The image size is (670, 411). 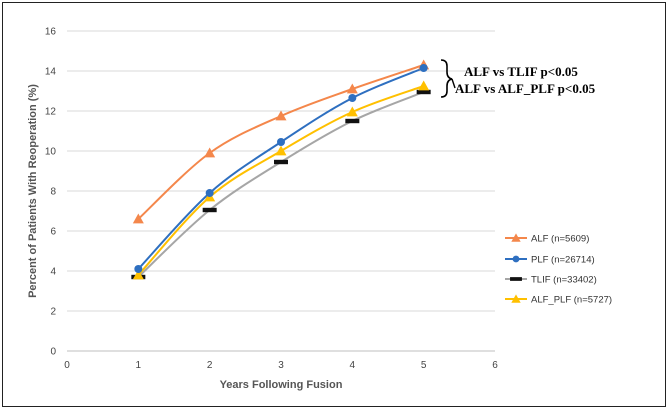 I want to click on y-tick-8: 8, so click(x=53, y=192).